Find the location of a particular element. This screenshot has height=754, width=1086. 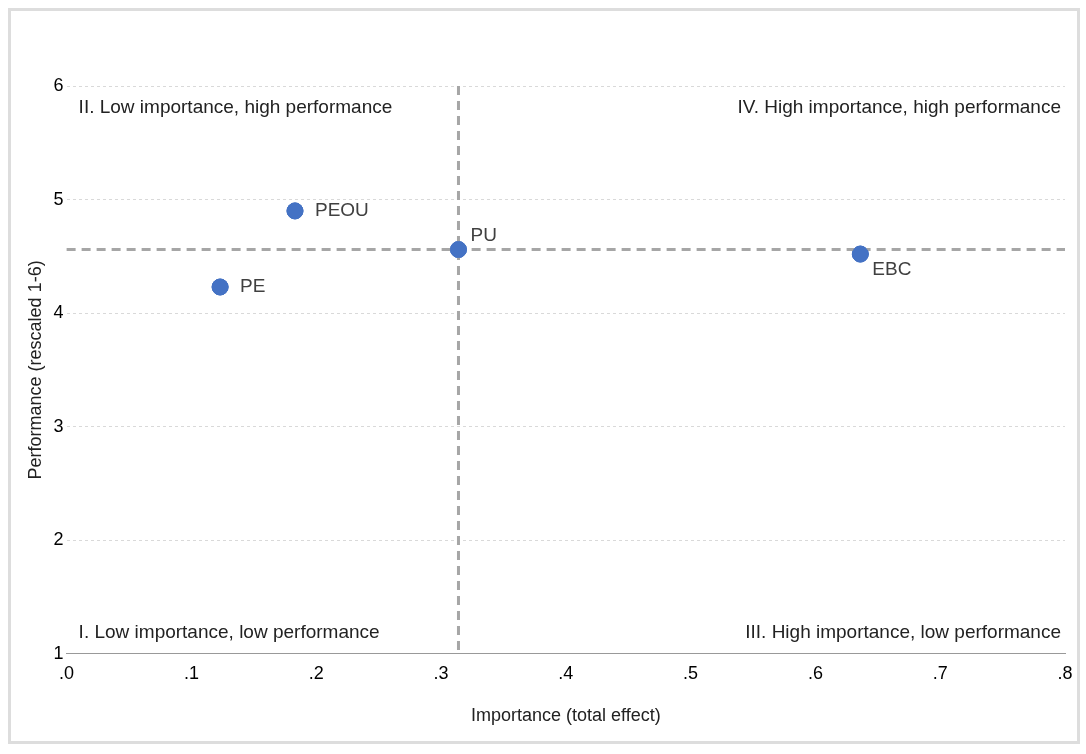

y-tick-label: 5 is located at coordinates (58, 198).